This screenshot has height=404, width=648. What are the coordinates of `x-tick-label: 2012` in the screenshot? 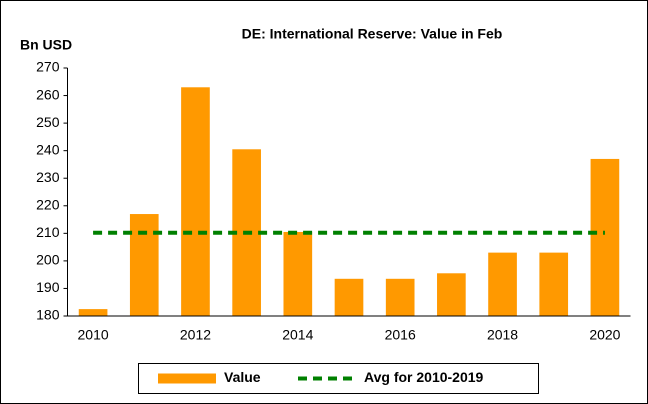 It's located at (195, 335).